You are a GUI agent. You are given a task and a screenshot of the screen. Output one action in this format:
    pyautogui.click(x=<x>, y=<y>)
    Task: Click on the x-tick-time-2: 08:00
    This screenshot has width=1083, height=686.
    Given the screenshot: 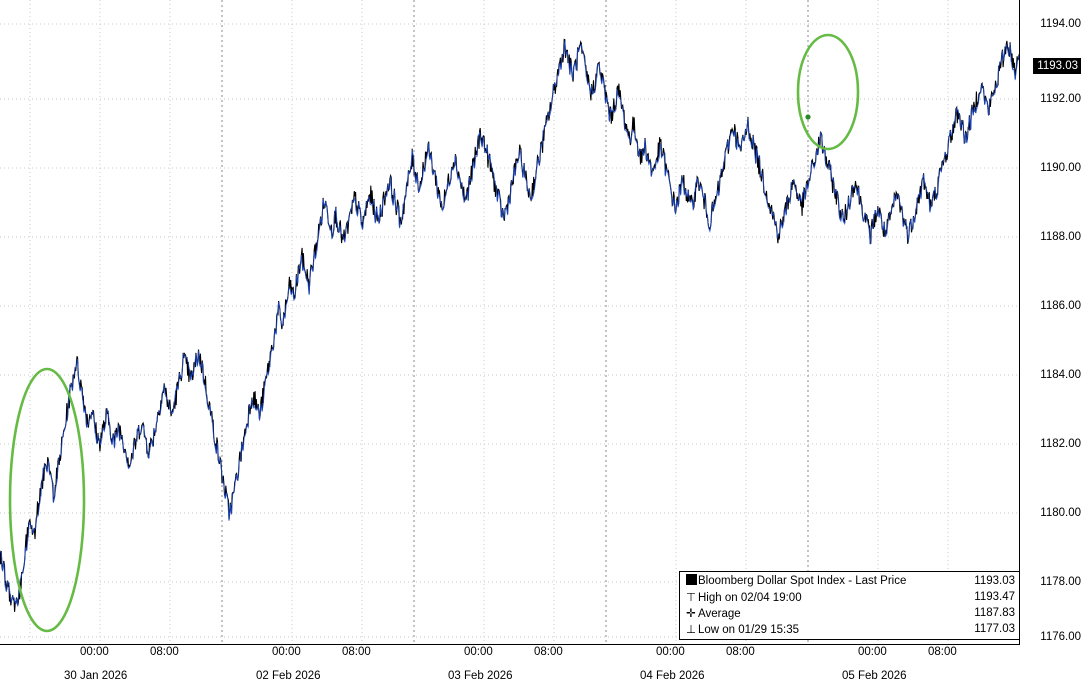 What is the action you would take?
    pyautogui.click(x=164, y=652)
    